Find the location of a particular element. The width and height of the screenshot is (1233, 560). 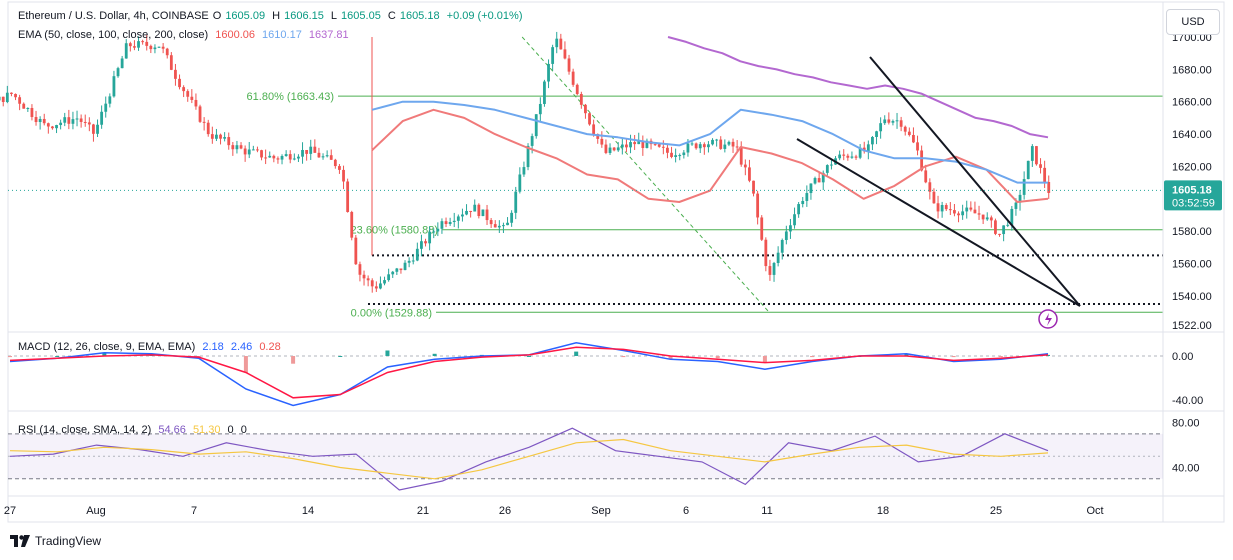

last-price-tag-bg is located at coordinates (1193, 195).